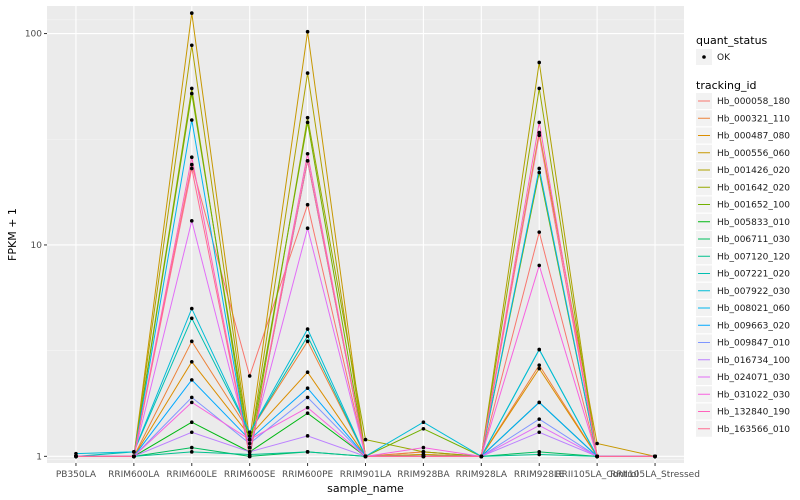 The width and height of the screenshot is (800, 500). I want to click on y-tick-label: 1, so click(39, 457).